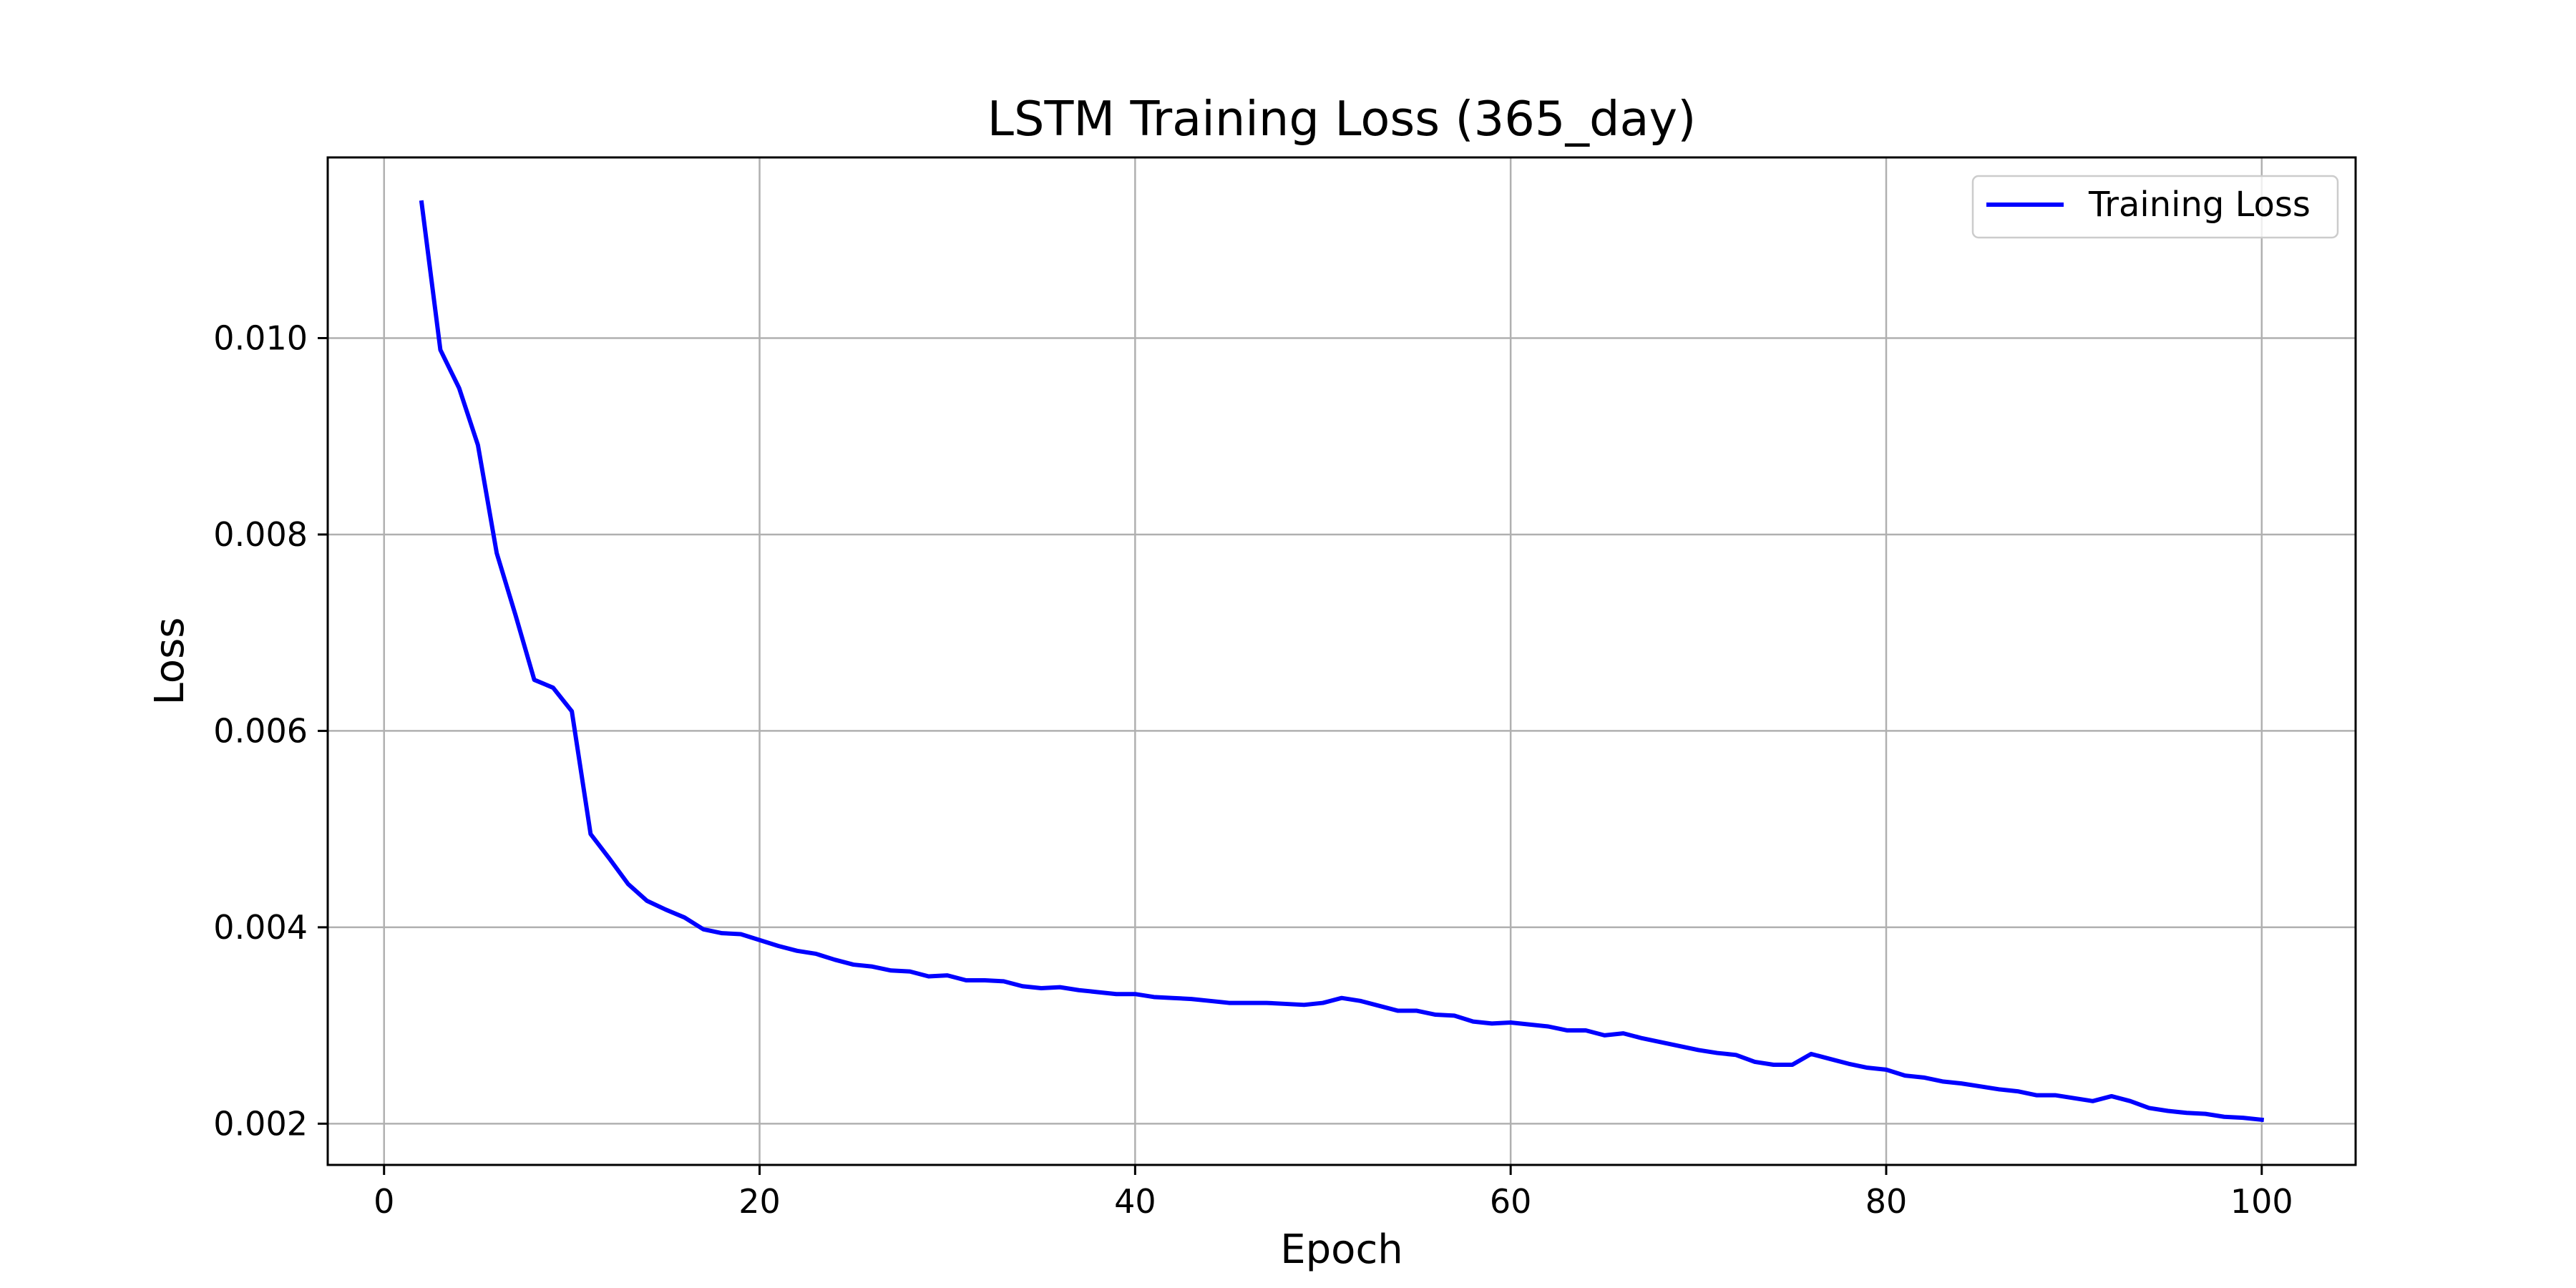 The image size is (2576, 1288). What do you see at coordinates (260, 338) in the screenshot?
I see `y-tick-label: 0.010` at bounding box center [260, 338].